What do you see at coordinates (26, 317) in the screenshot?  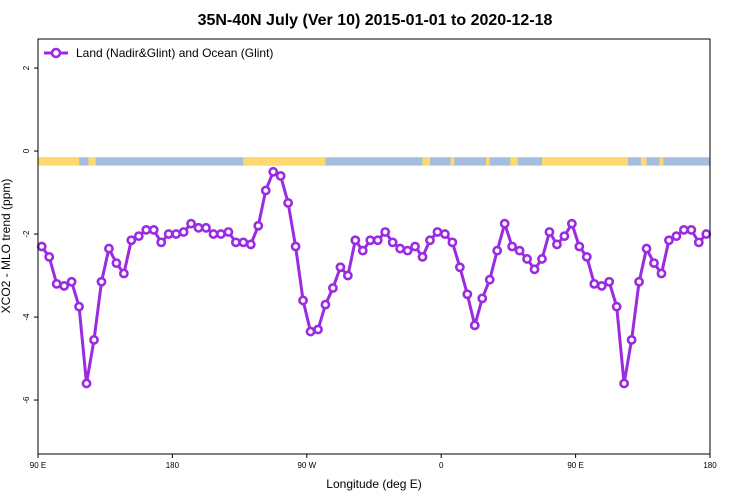 I see `y-tick-label: -4` at bounding box center [26, 317].